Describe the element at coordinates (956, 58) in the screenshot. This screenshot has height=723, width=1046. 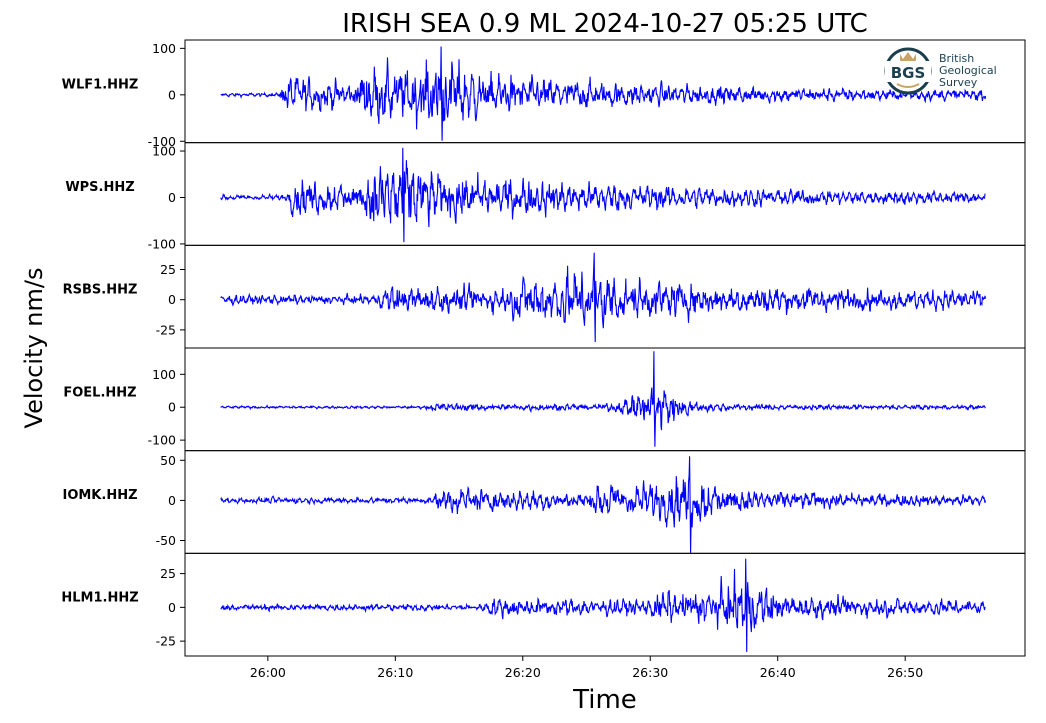
I see `logo-text-line: British` at that location.